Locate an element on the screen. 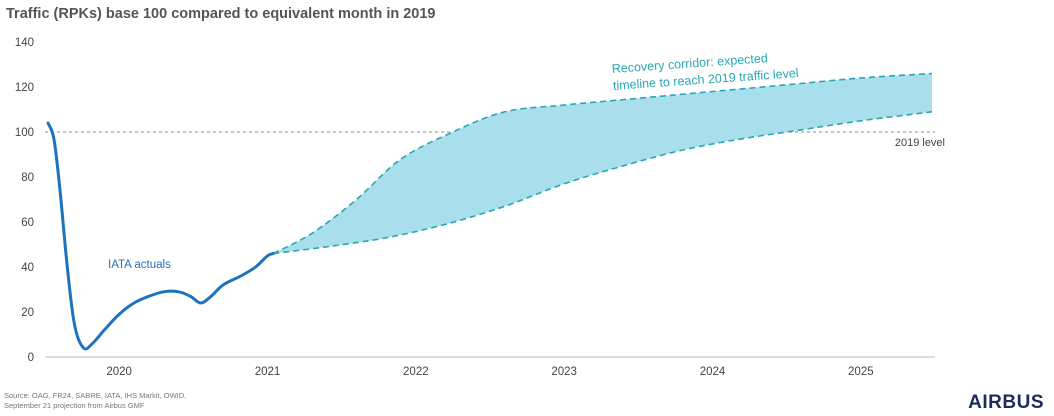 This screenshot has height=416, width=1054. iata-actuals-label: IATA actuals is located at coordinates (139, 265).